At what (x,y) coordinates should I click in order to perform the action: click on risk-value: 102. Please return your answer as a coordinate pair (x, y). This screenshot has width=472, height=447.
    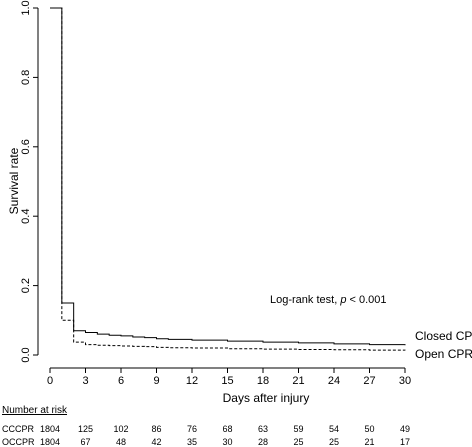
    Looking at the image, I should click on (120, 429).